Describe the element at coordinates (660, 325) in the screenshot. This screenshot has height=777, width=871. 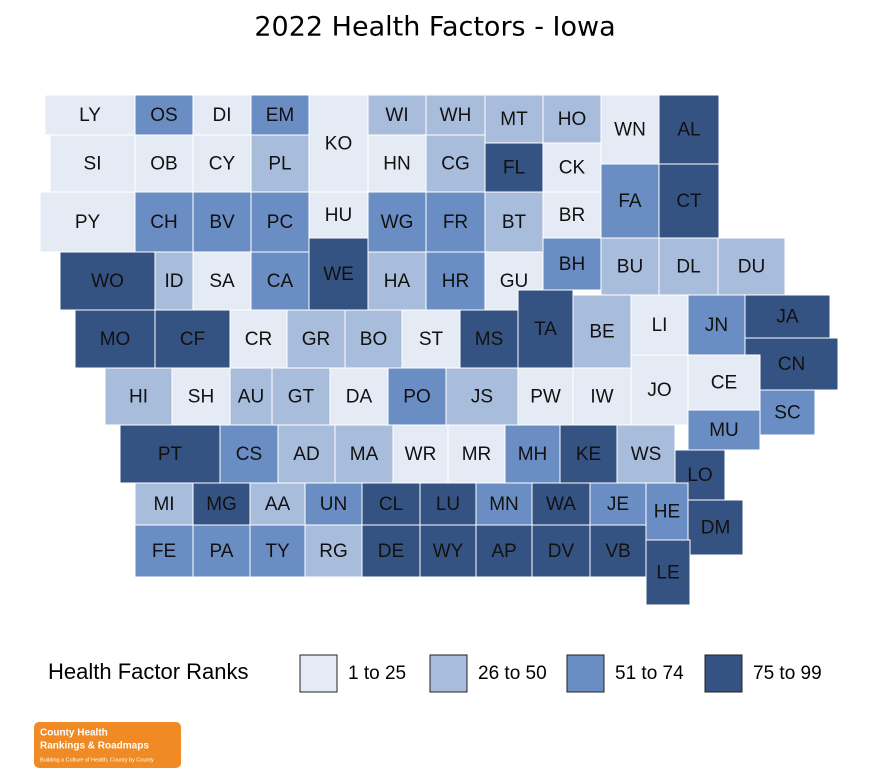
I see `county-label: LI` at that location.